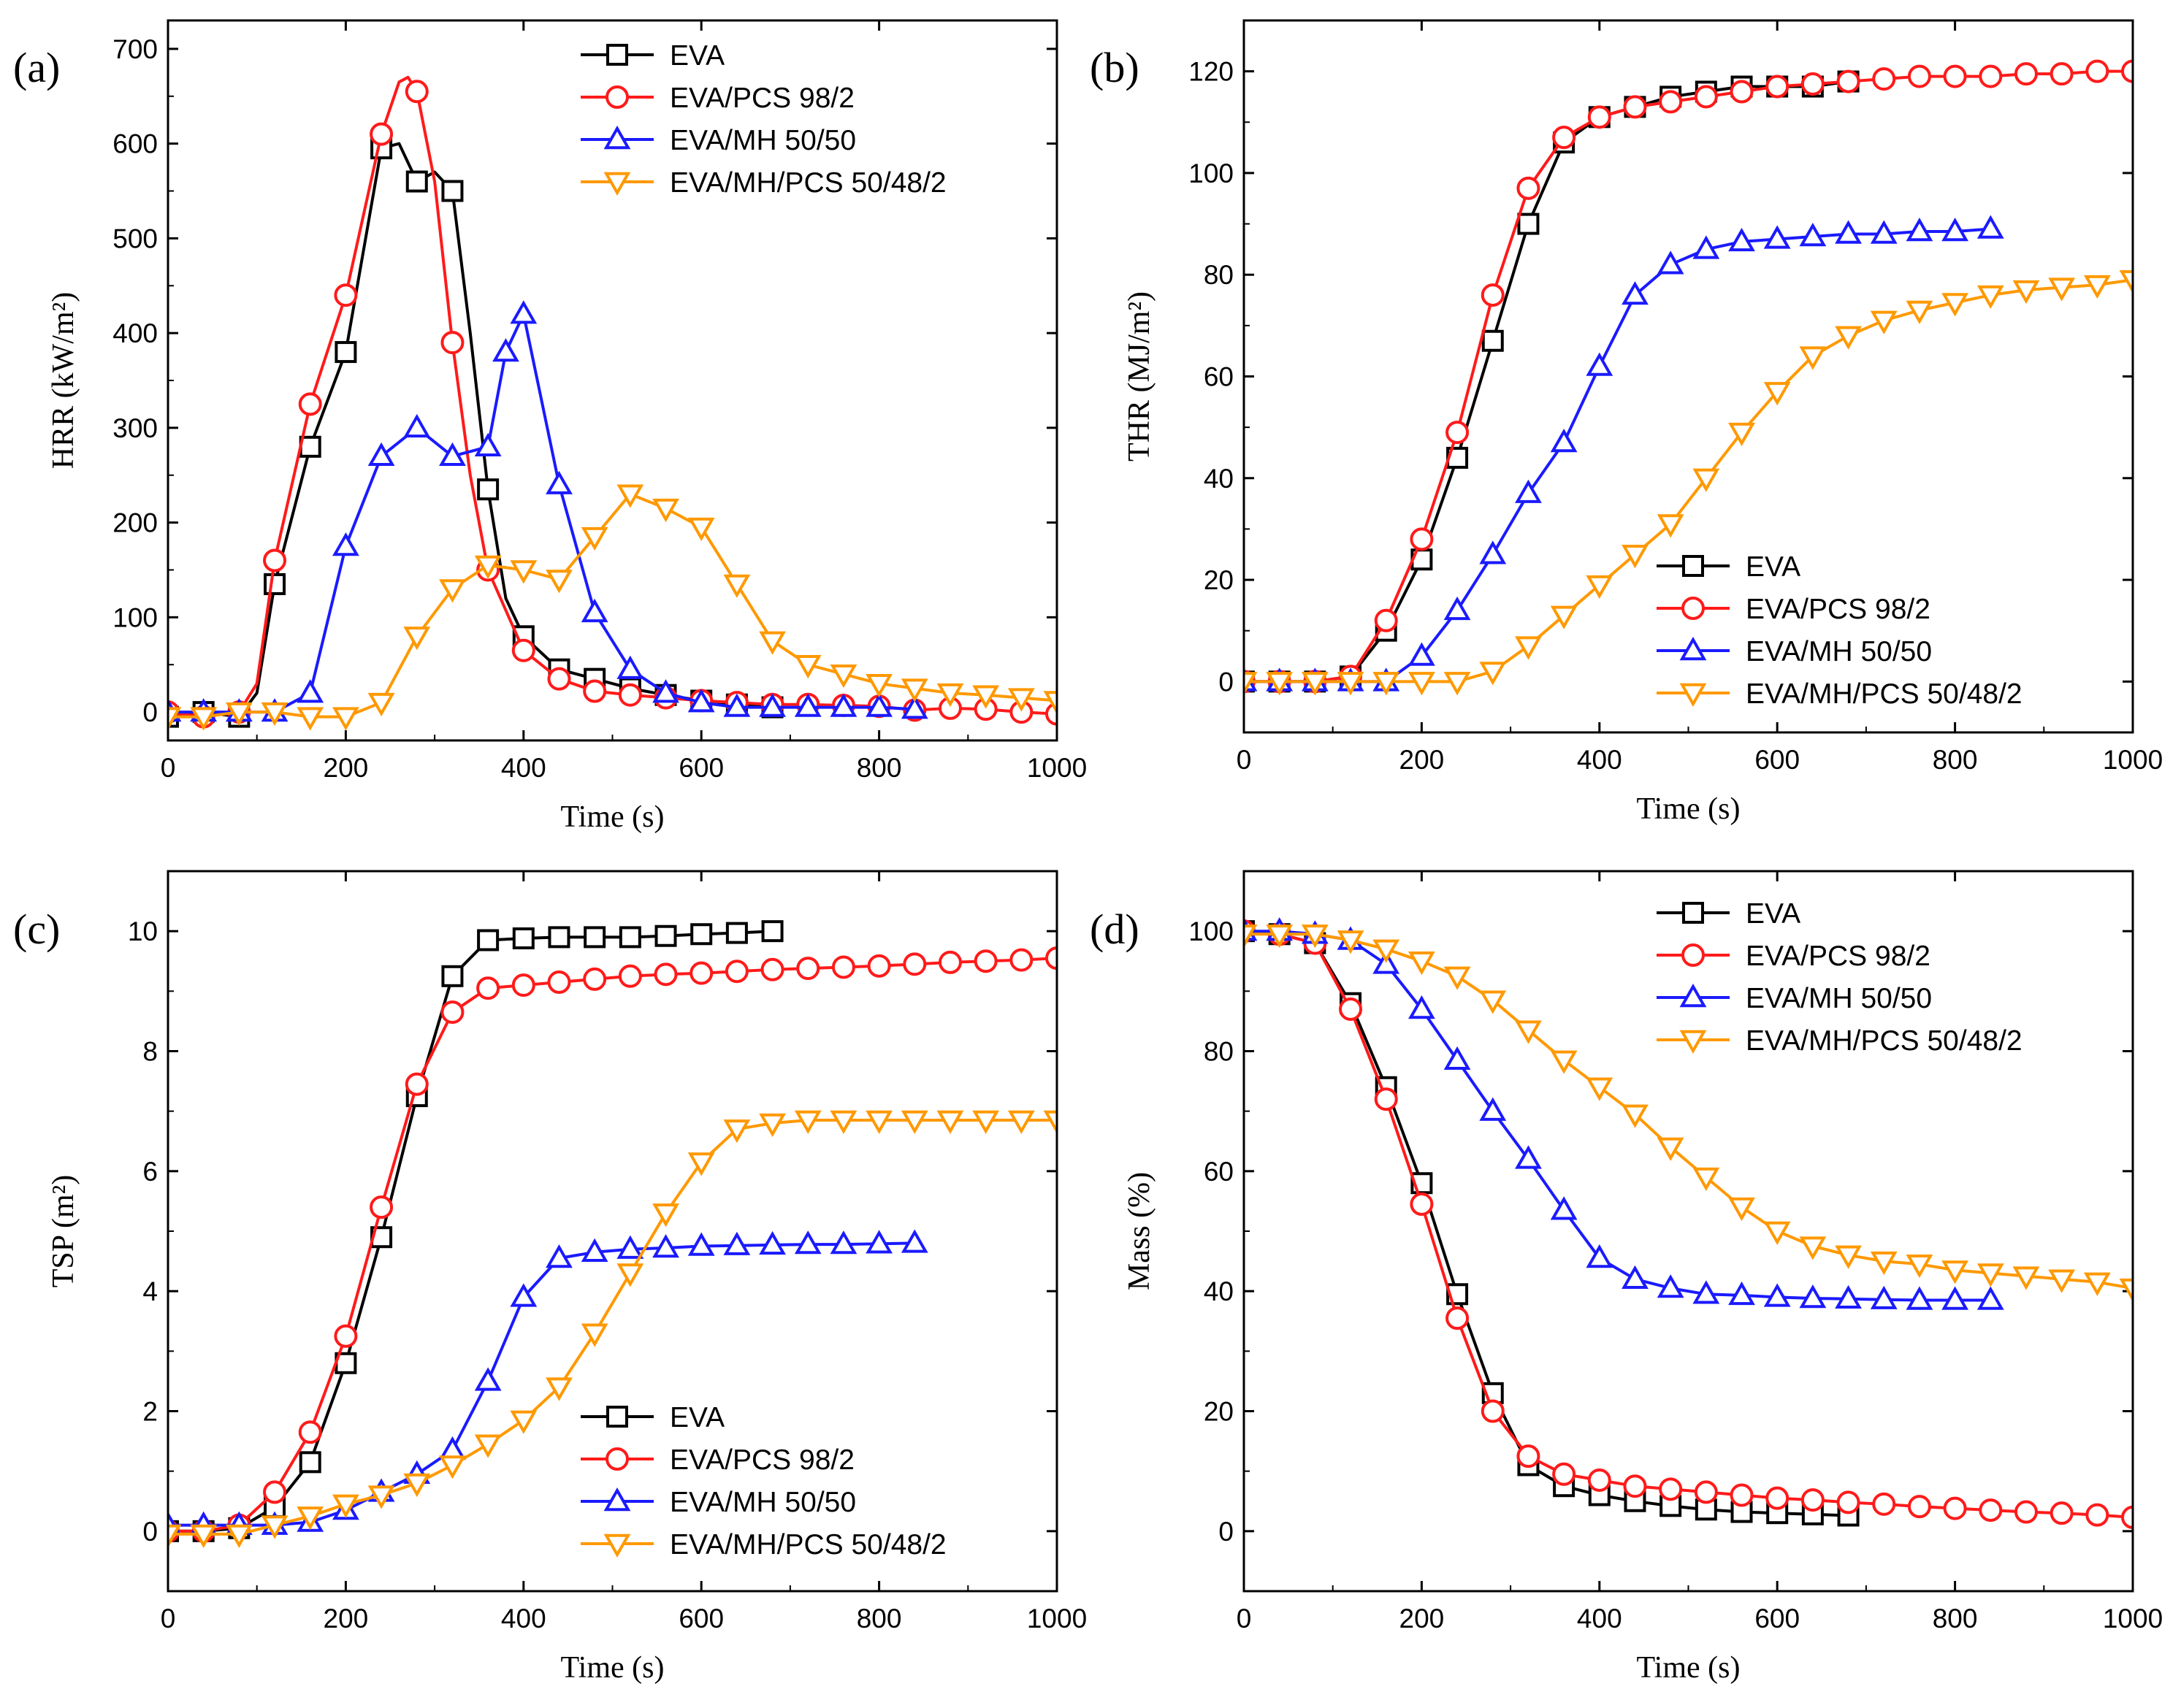 The image size is (2181, 1708). Describe the element at coordinates (762, 1460) in the screenshot. I see `legend-label: EVA/PCS 98/2` at that location.